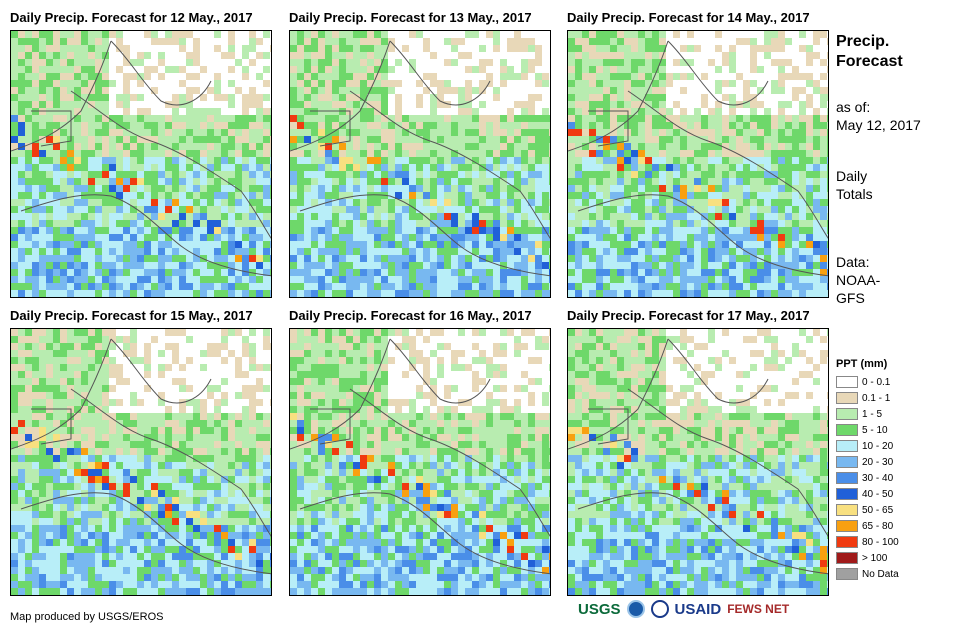 Image resolution: width=970 pixels, height=635 pixels. Describe the element at coordinates (869, 61) in the screenshot. I see `side-title-line2: Forecast` at that location.